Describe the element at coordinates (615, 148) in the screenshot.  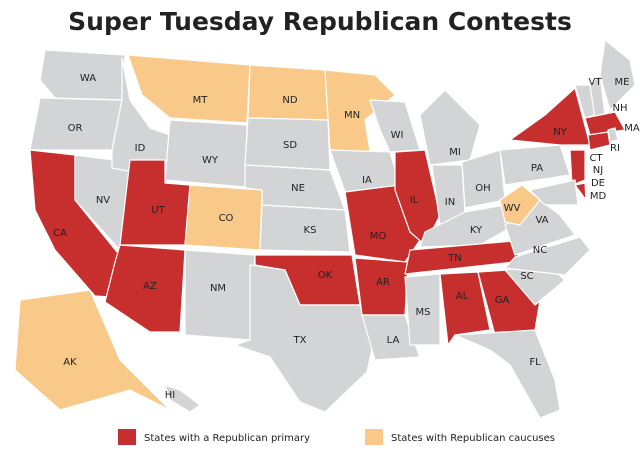
I see `state-label: RI` at that location.